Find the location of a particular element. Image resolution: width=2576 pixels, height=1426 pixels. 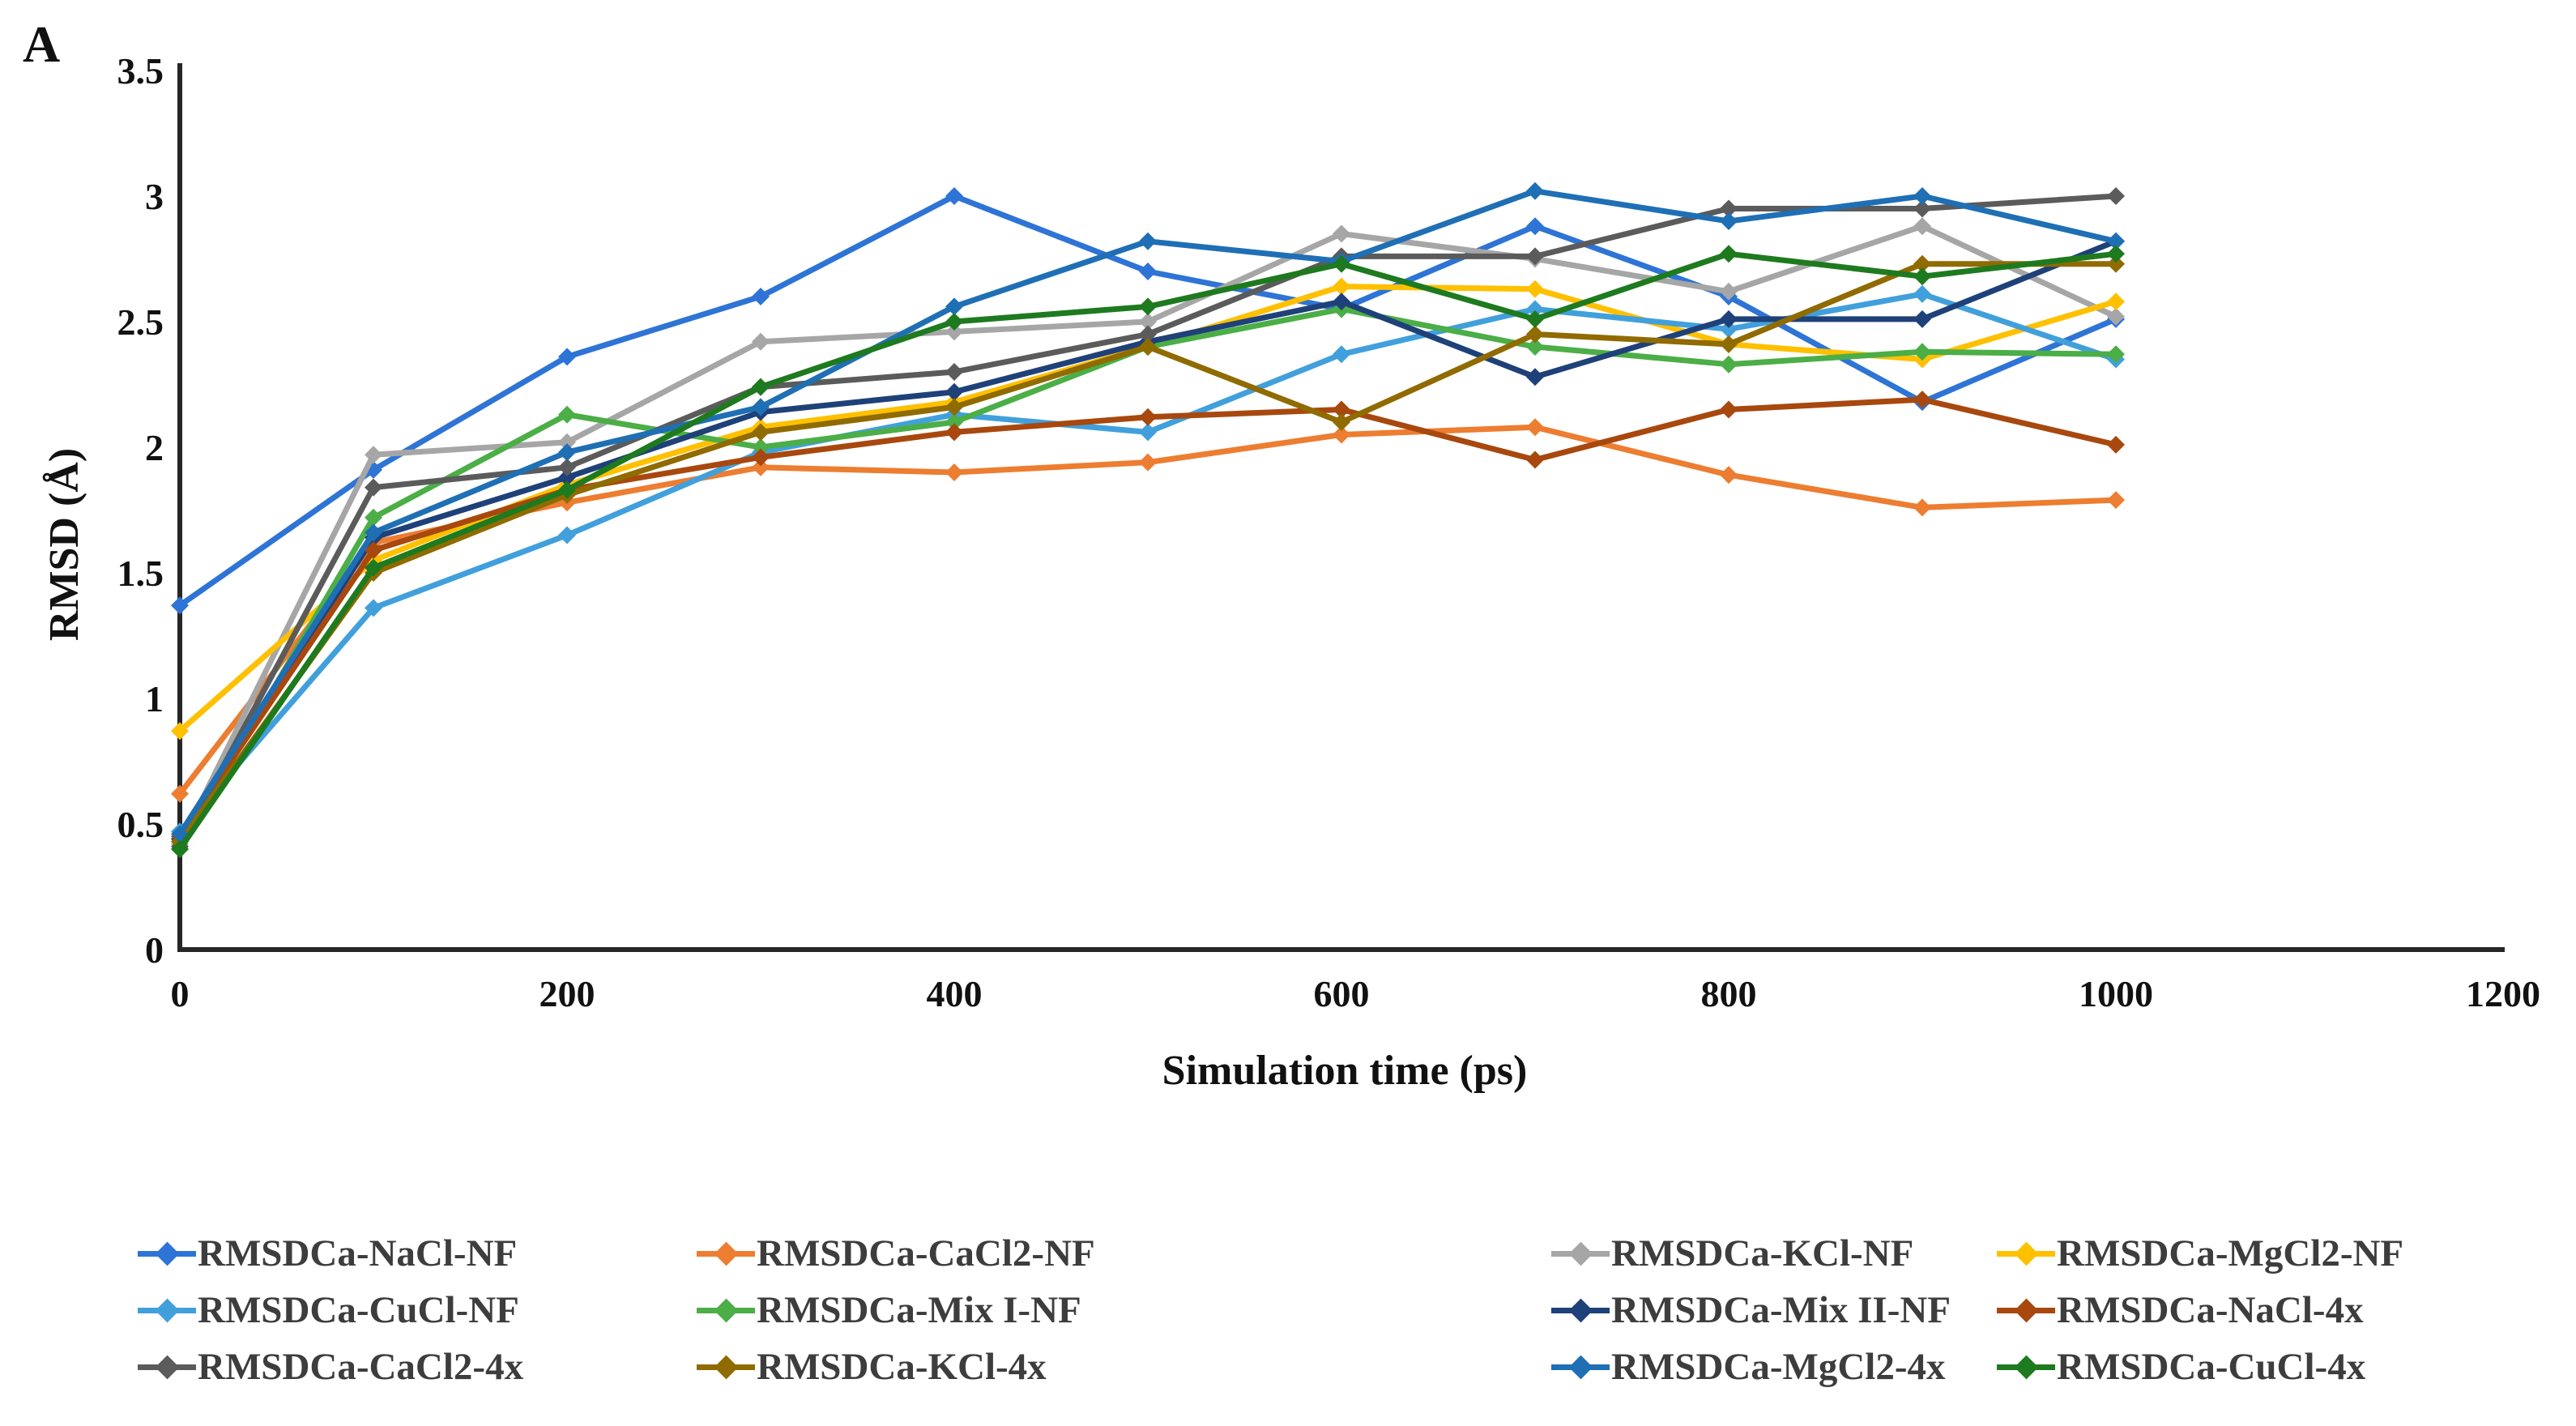

y-tick-label: 2 is located at coordinates (155, 447).